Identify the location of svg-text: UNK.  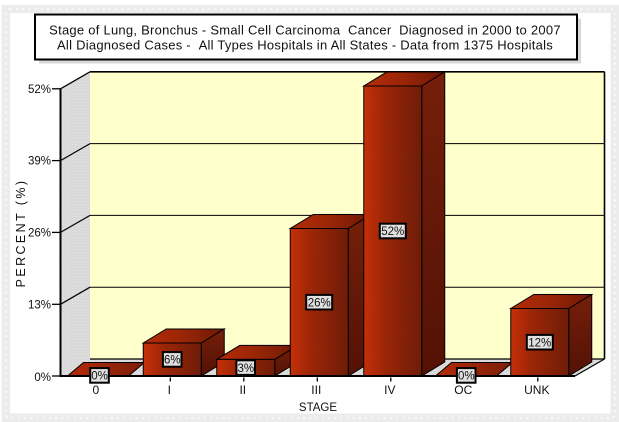
(536, 390).